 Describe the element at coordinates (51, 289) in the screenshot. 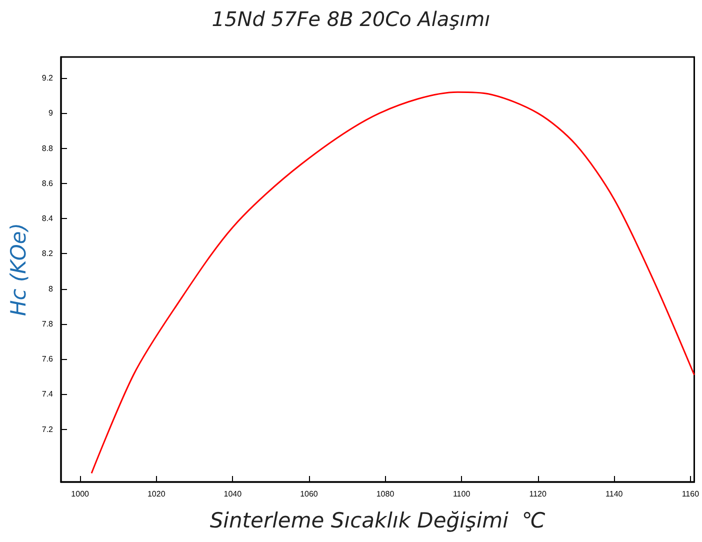

I see `y-tick-label: 8` at that location.